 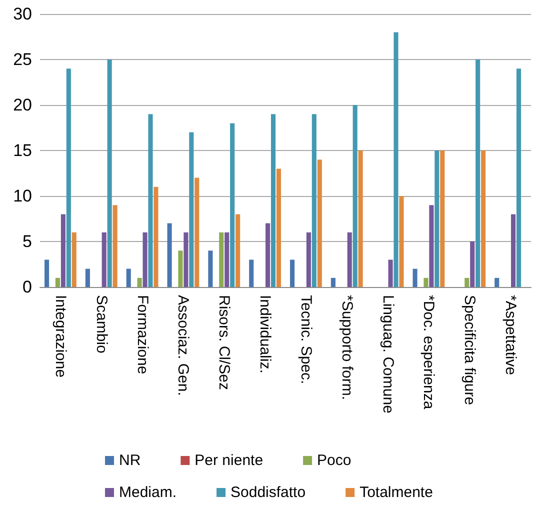 I want to click on x-tick-label: *Aspettative, so click(x=511, y=335).